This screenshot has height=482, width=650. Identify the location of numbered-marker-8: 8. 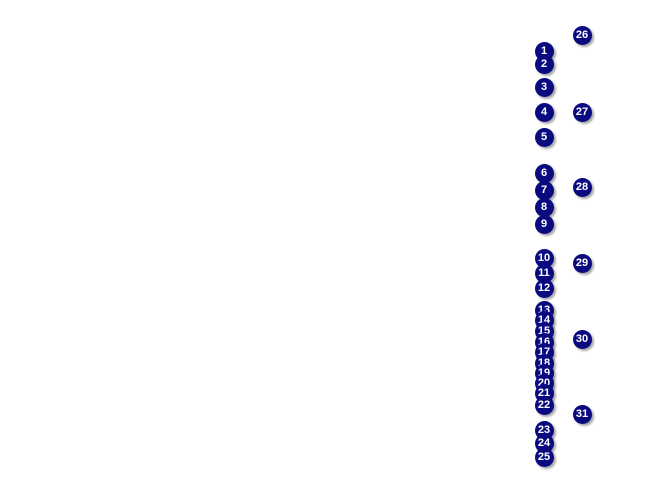
(544, 207).